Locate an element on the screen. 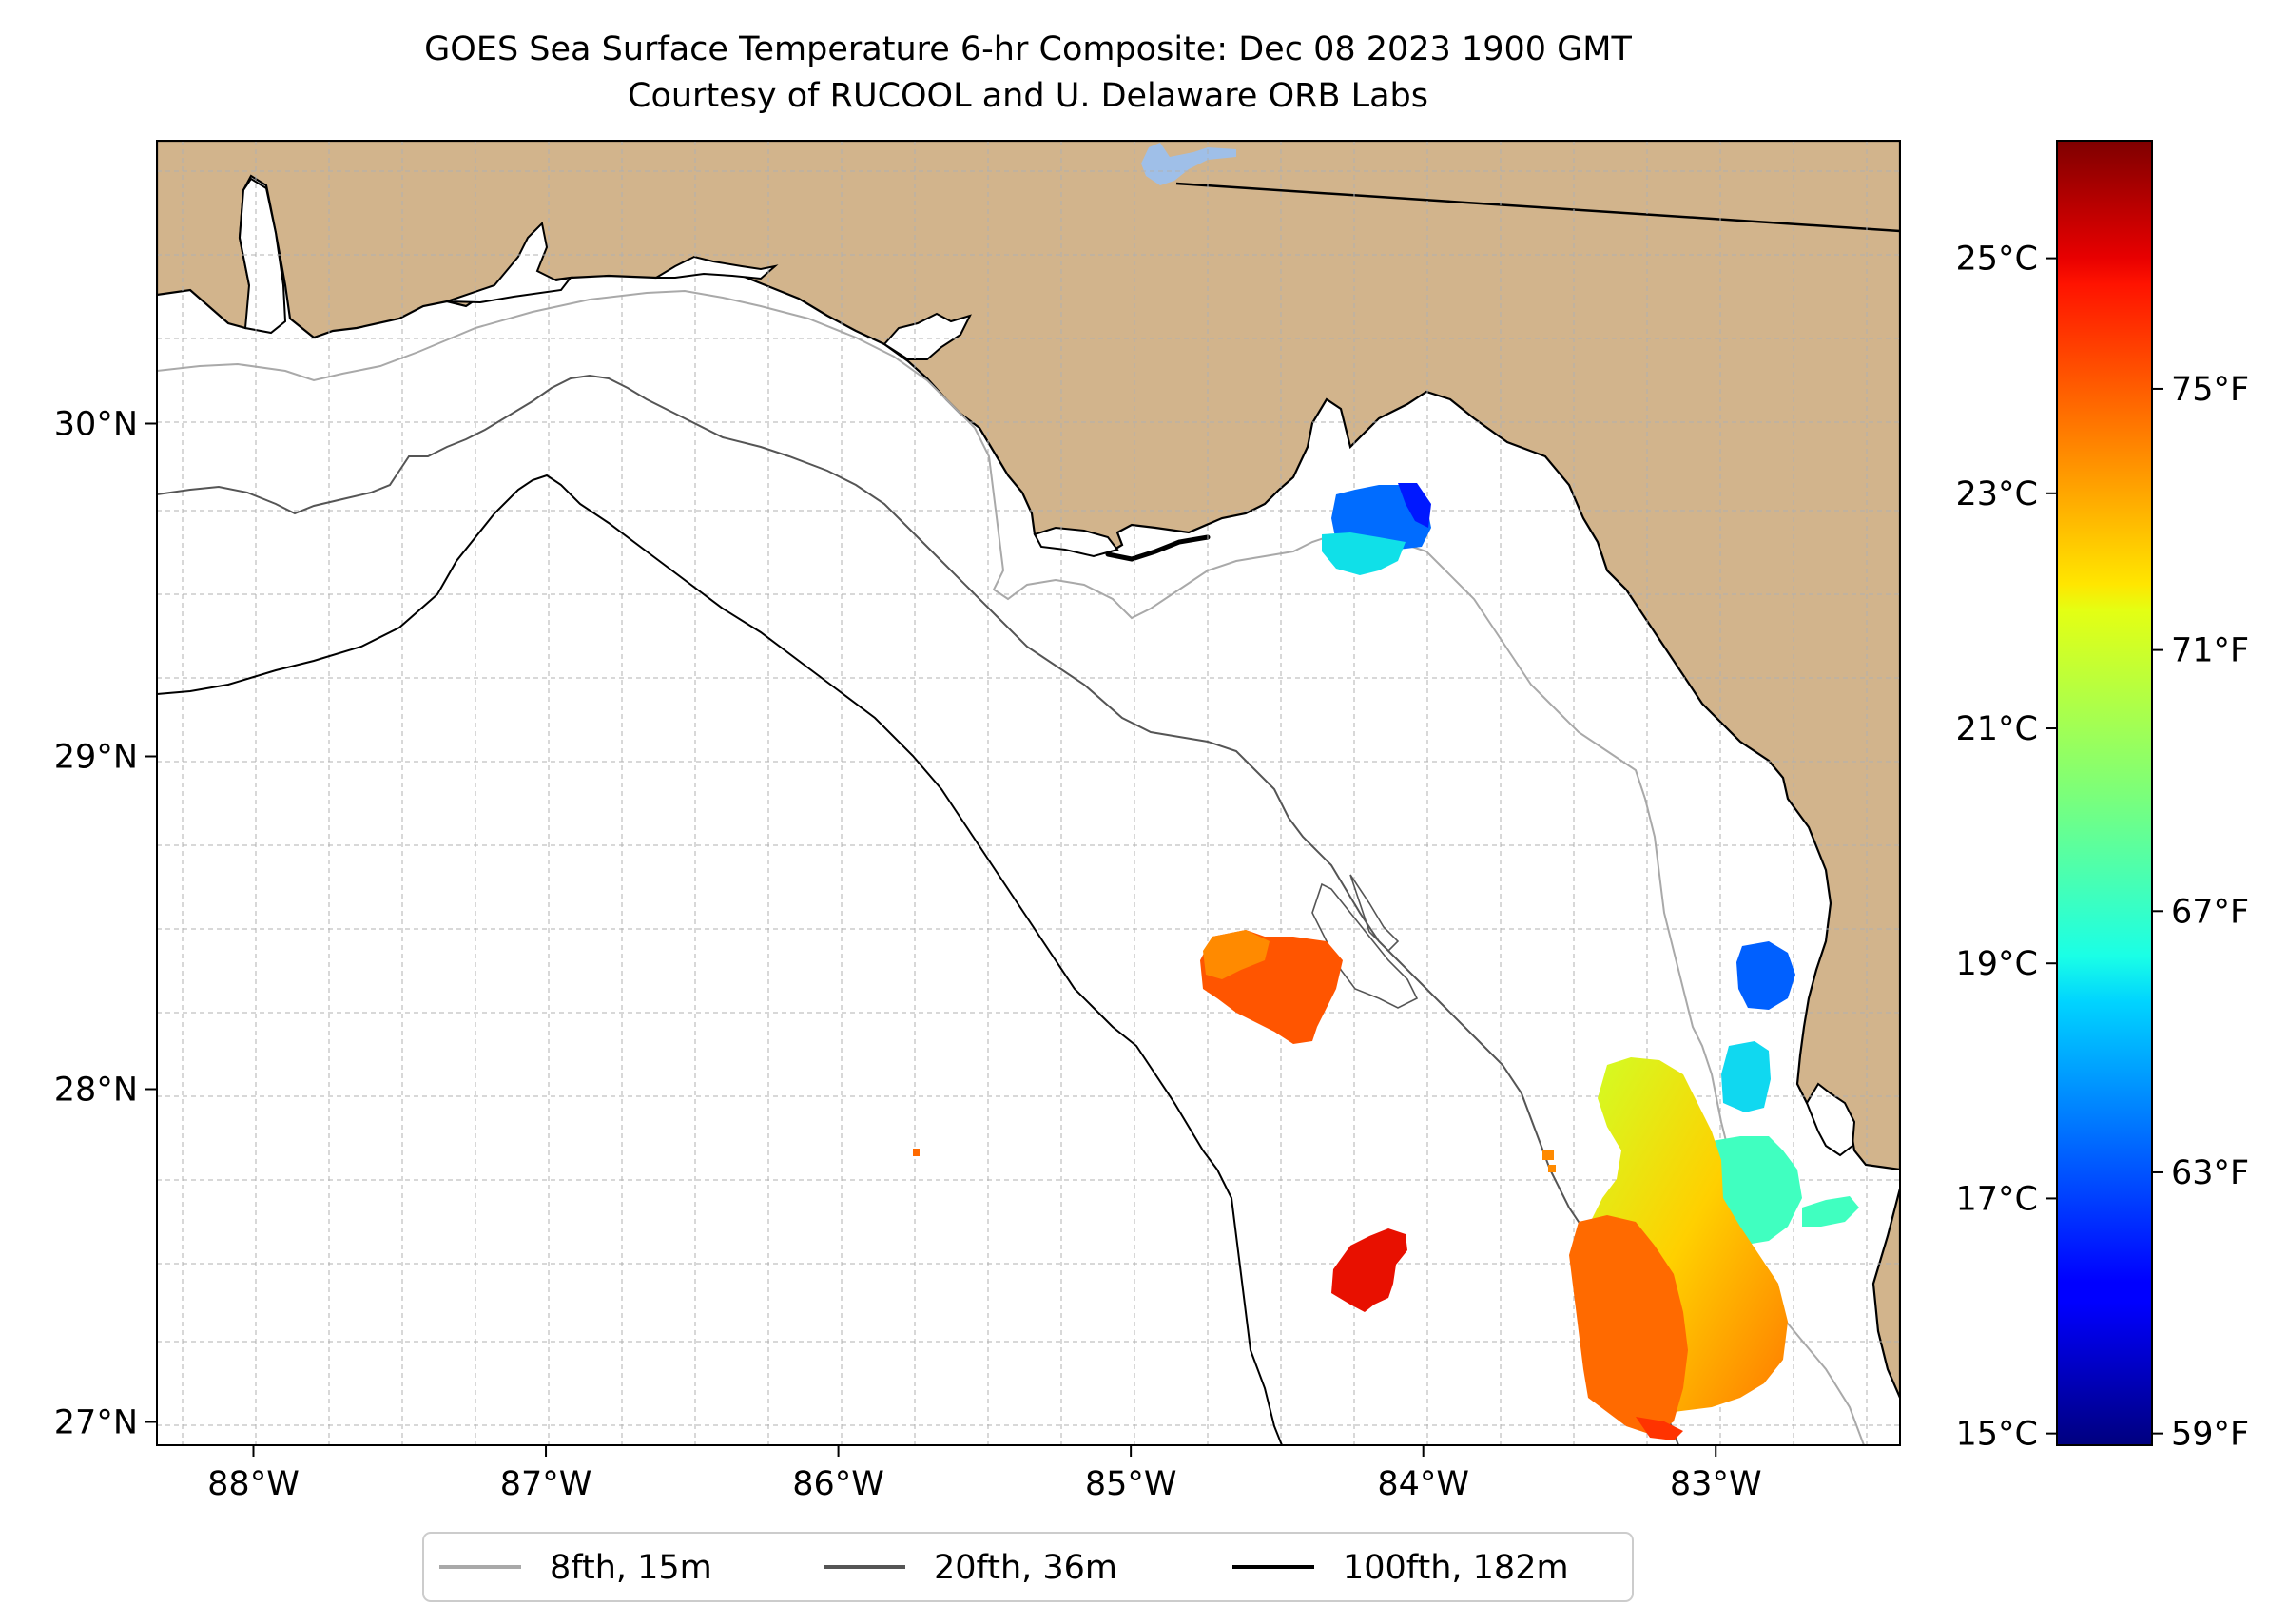 Image resolution: width=2288 pixels, height=1624 pixels. celsius-tick-label: 21°C is located at coordinates (1997, 729).